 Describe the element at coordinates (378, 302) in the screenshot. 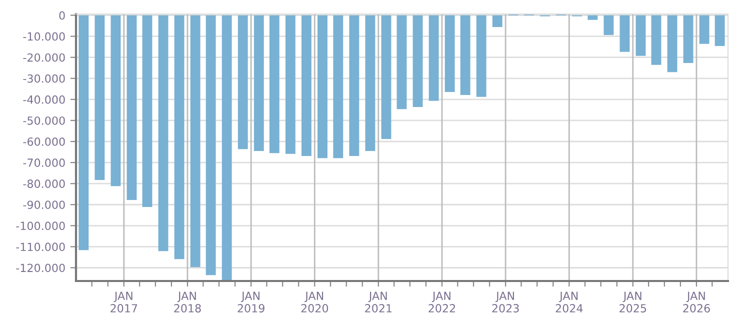

I see `x-tick-label: JAN 2021` at that location.